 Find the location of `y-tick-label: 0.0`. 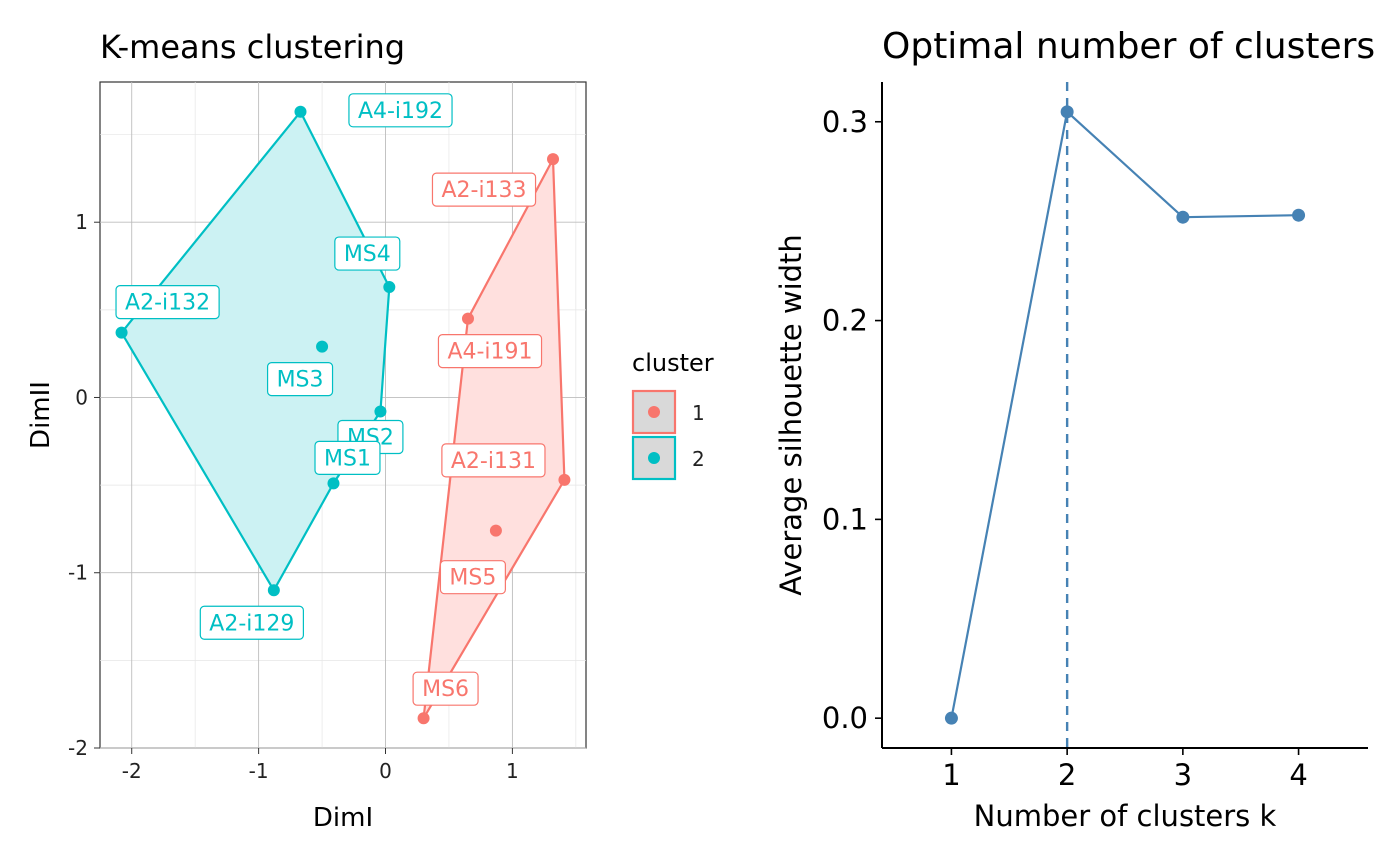

y-tick-label: 0.0 is located at coordinates (845, 718).